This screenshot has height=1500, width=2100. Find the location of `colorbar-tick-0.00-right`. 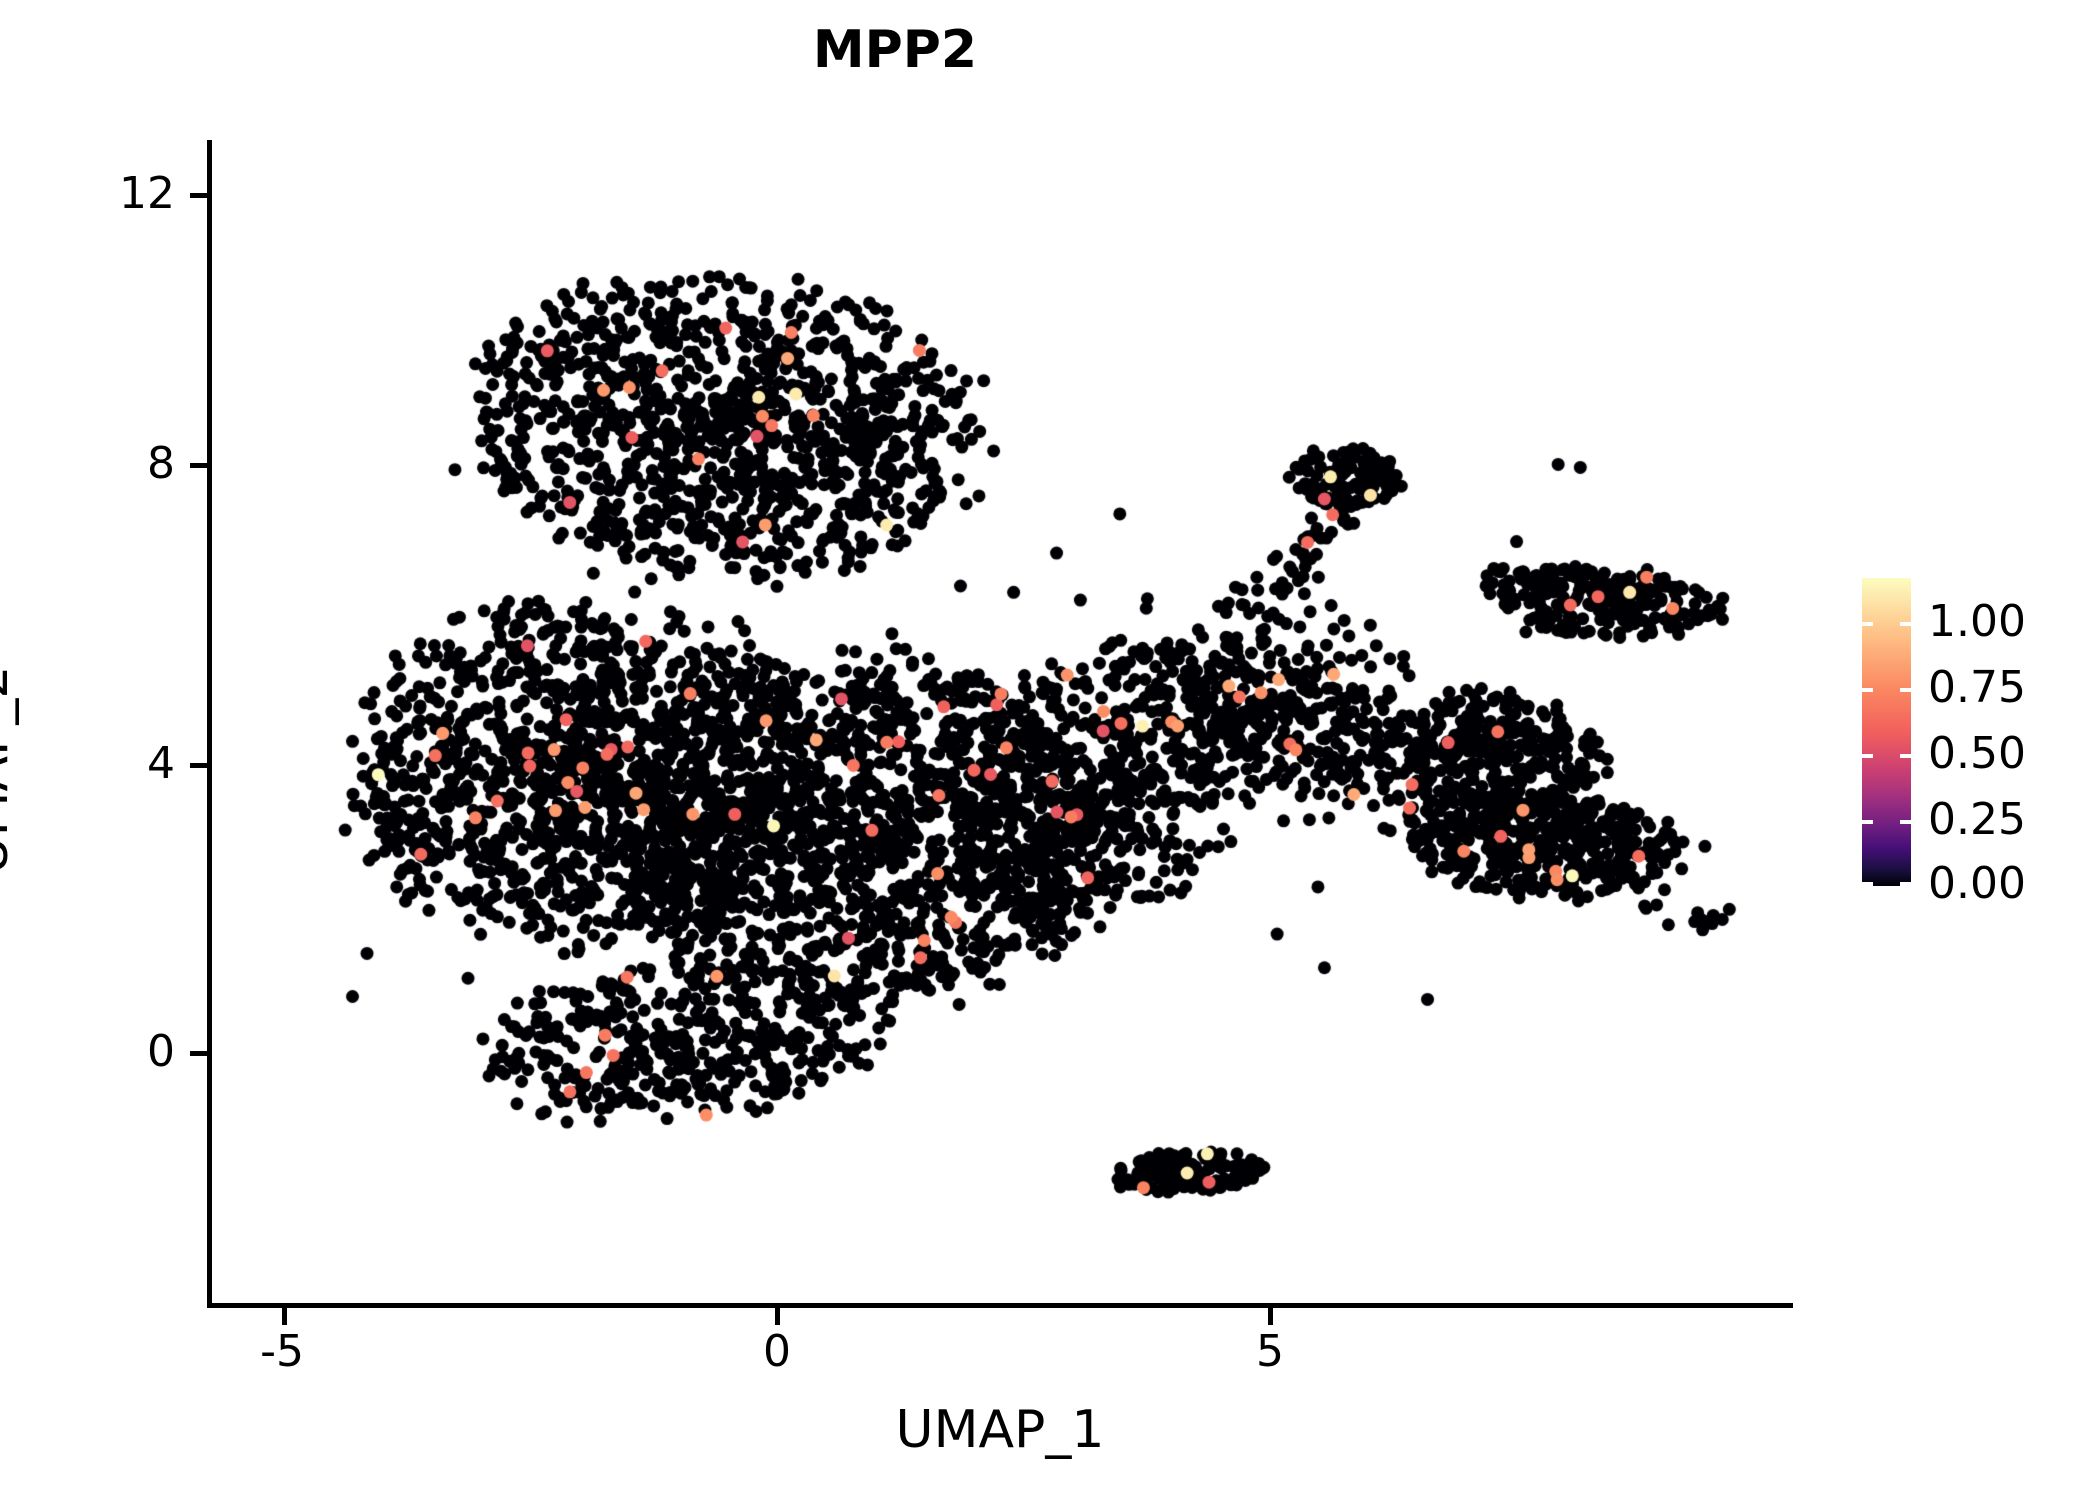

colorbar-tick-0.00-right is located at coordinates (1905, 884).